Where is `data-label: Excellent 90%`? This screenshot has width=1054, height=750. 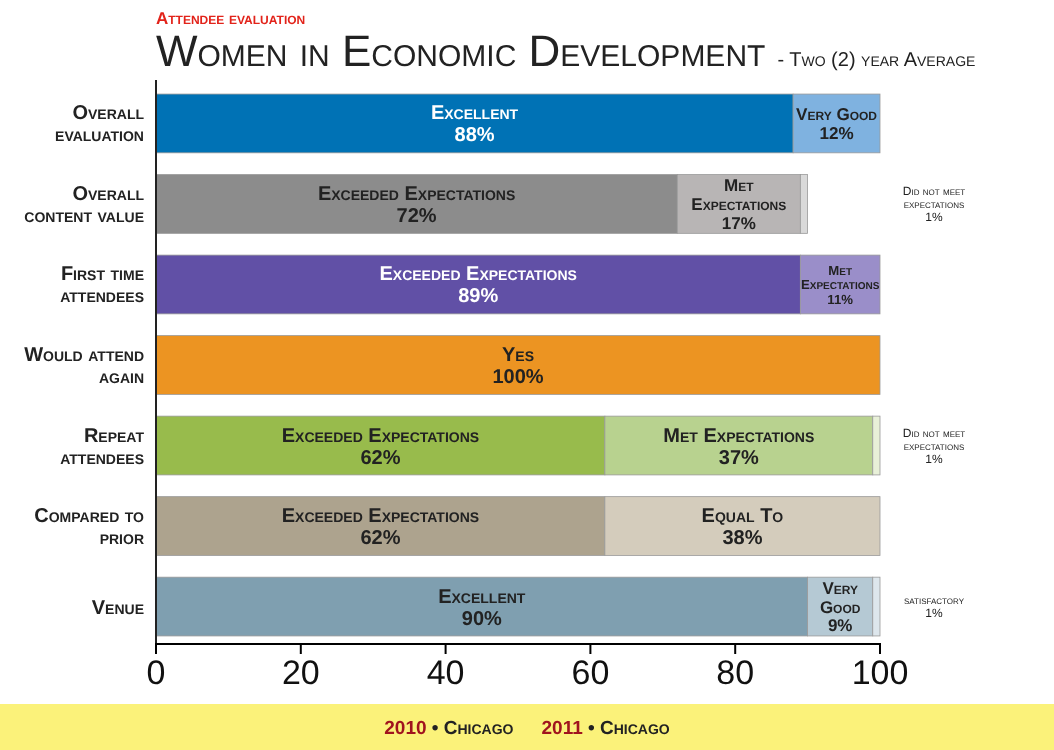 data-label: Excellent 90% is located at coordinates (482, 608).